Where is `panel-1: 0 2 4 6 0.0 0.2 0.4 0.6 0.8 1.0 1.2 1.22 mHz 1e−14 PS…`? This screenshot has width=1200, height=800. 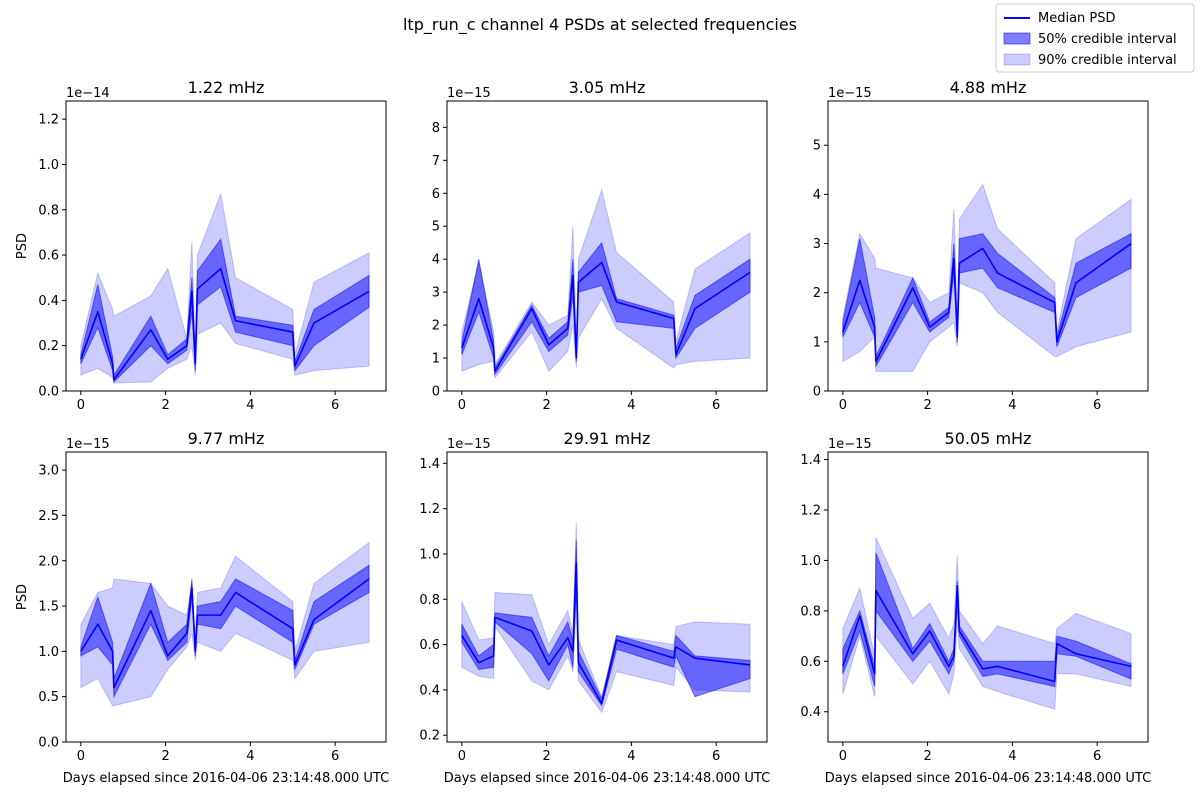 panel-1: 0 2 4 6 0.0 0.2 0.4 0.6 0.8 1.0 1.2 1.22 mHz 1e−14 PS… is located at coordinates (201, 245).